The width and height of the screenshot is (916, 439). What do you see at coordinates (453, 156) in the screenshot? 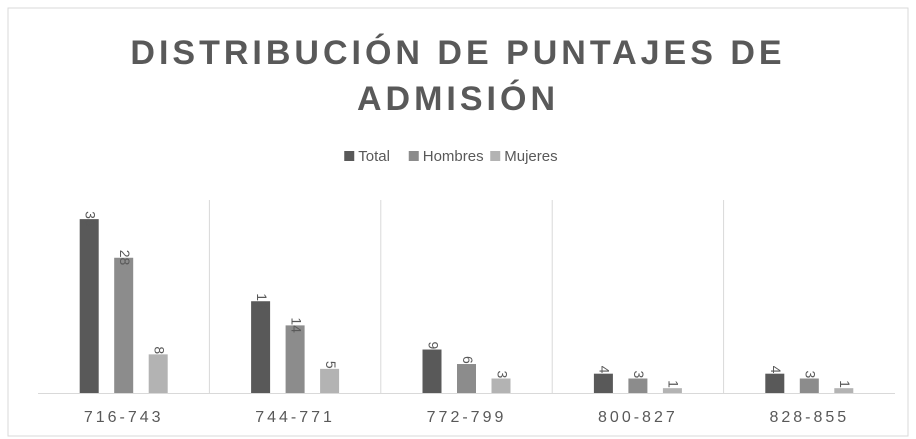
I see `legend-label: Hombres` at bounding box center [453, 156].